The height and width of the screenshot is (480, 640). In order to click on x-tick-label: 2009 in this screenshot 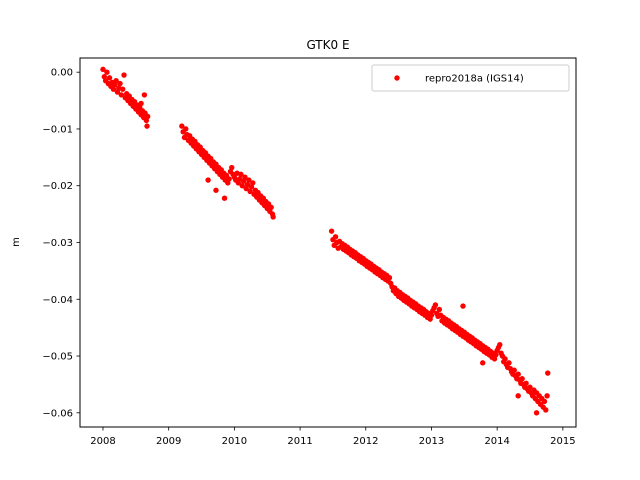, I will do `click(168, 441)`.